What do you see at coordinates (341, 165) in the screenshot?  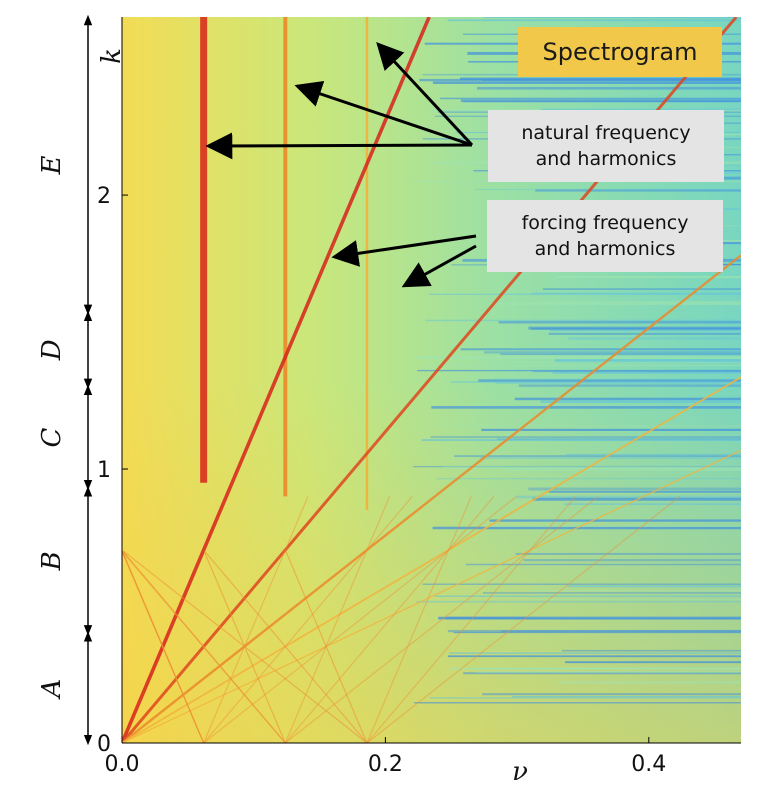 I see `annotation-arrows` at bounding box center [341, 165].